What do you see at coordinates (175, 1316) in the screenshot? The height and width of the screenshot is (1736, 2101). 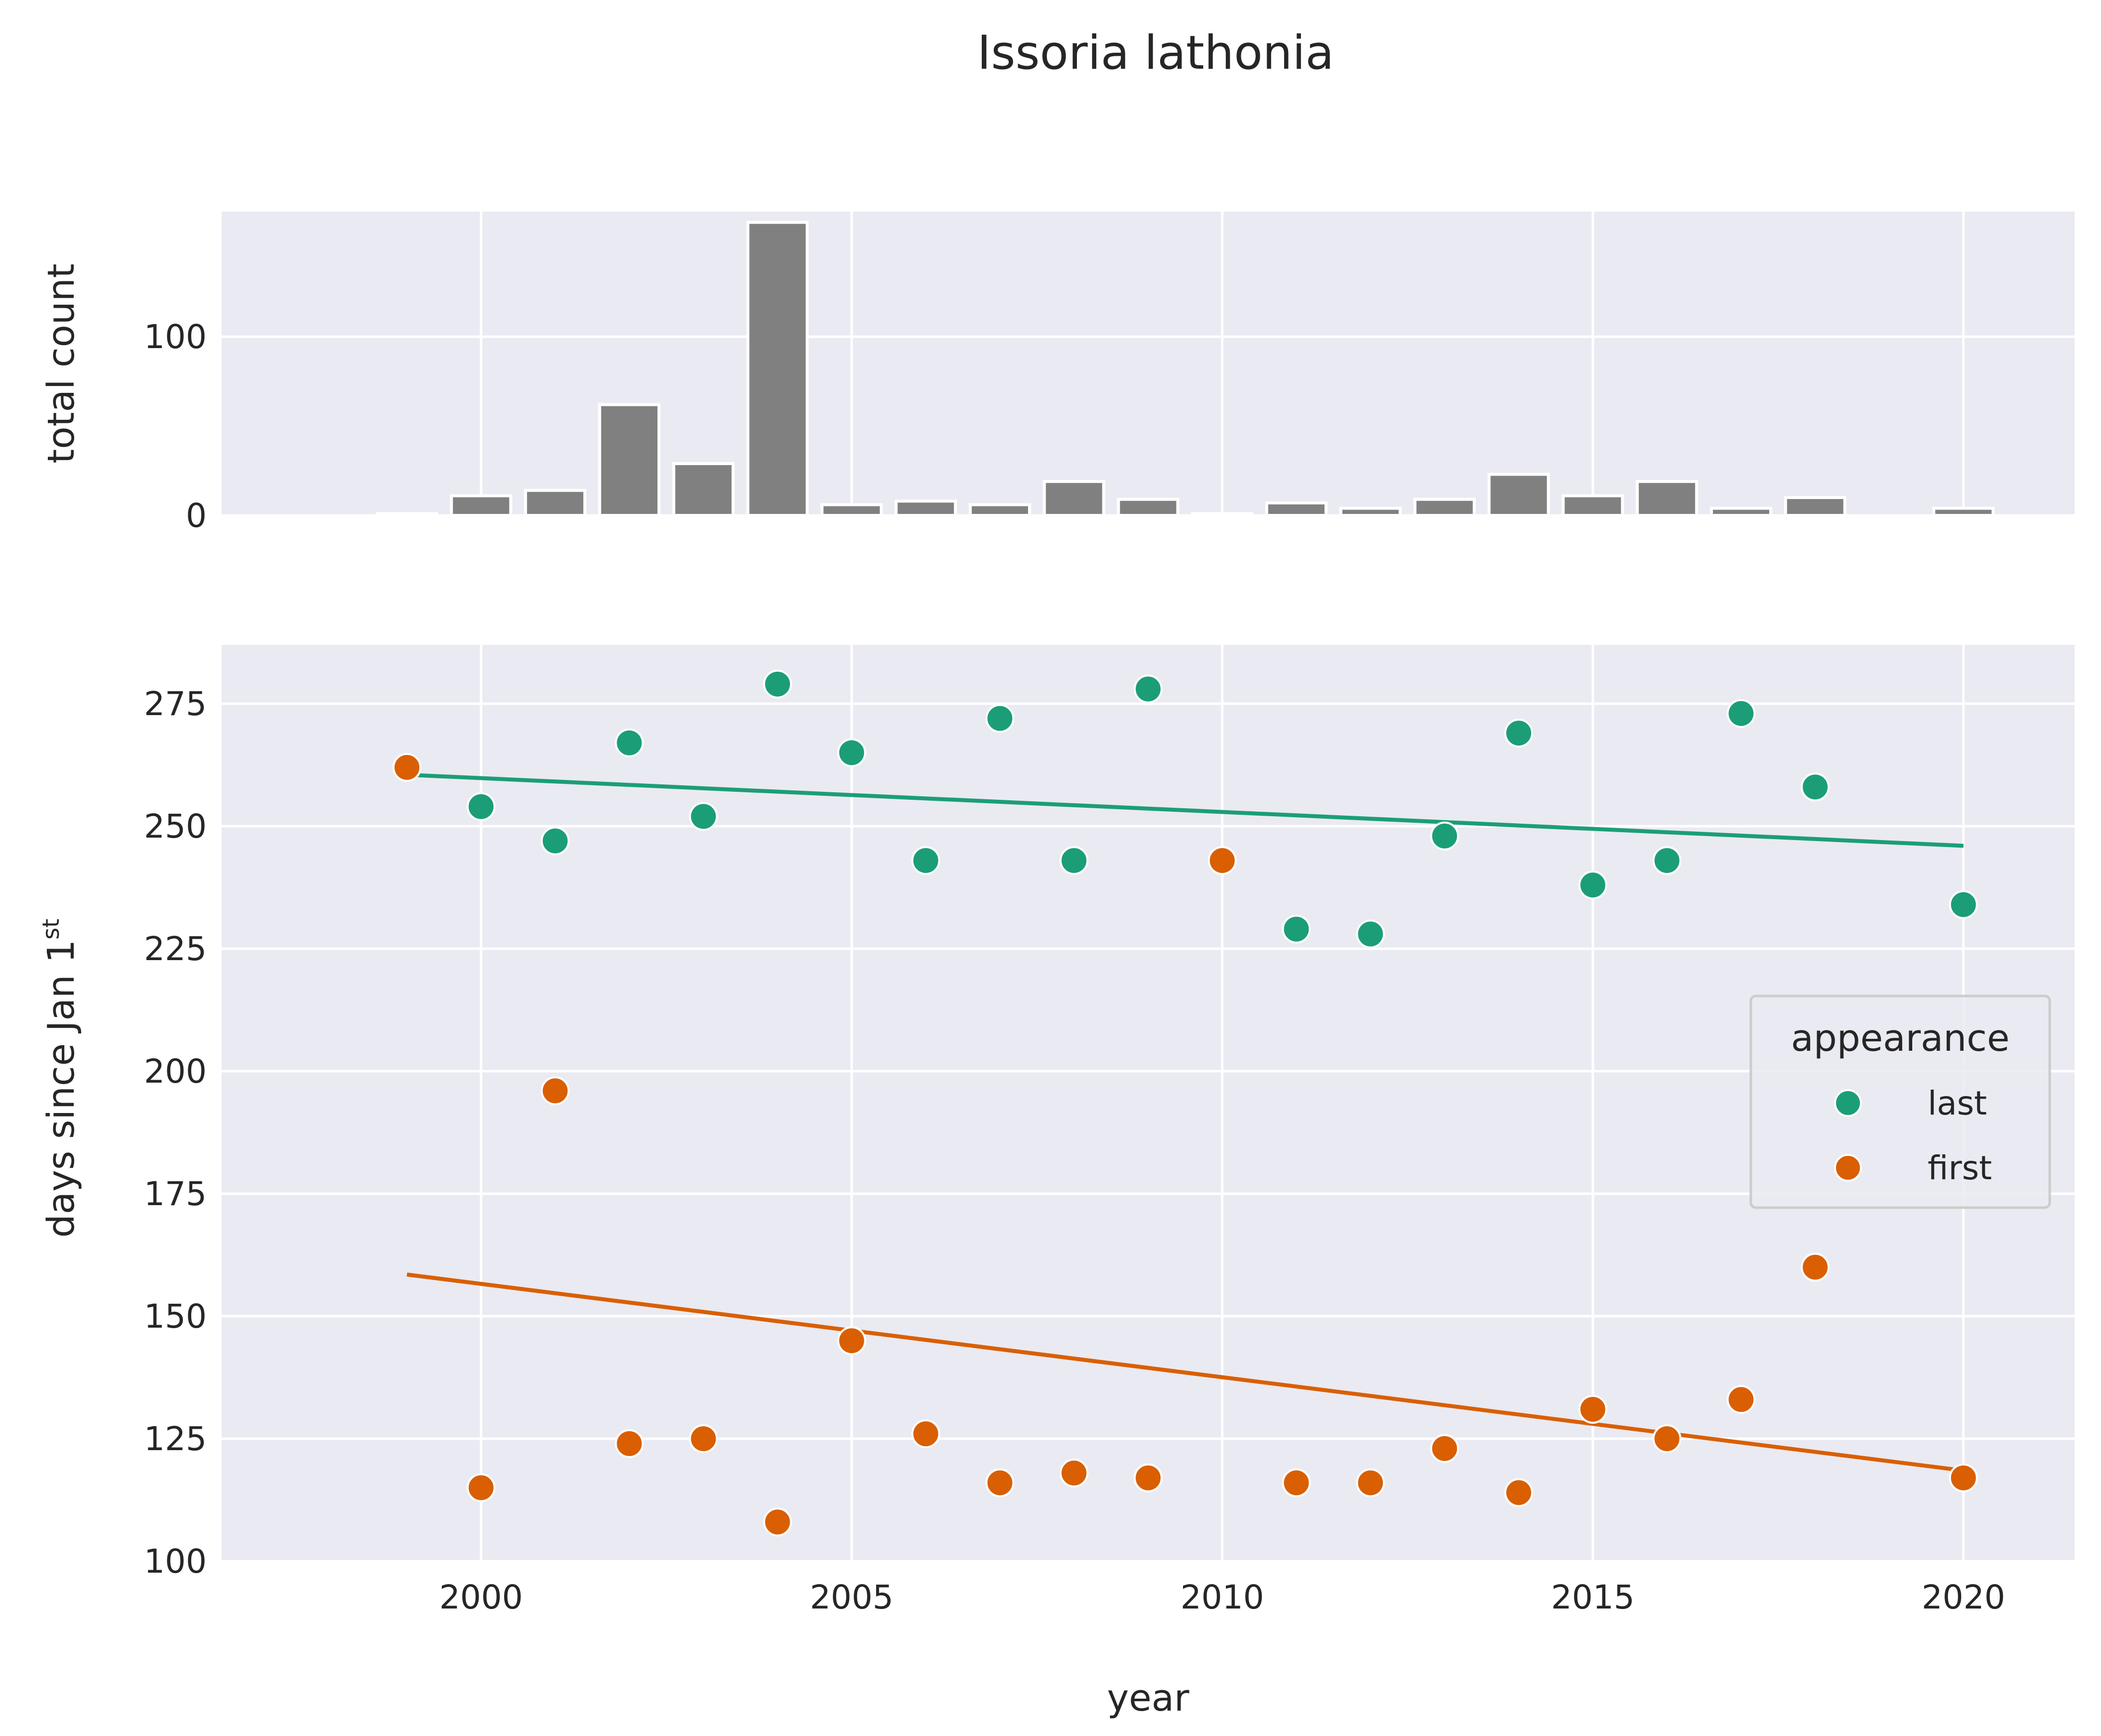 I see `bottom-y-tick-label: 150` at bounding box center [175, 1316].